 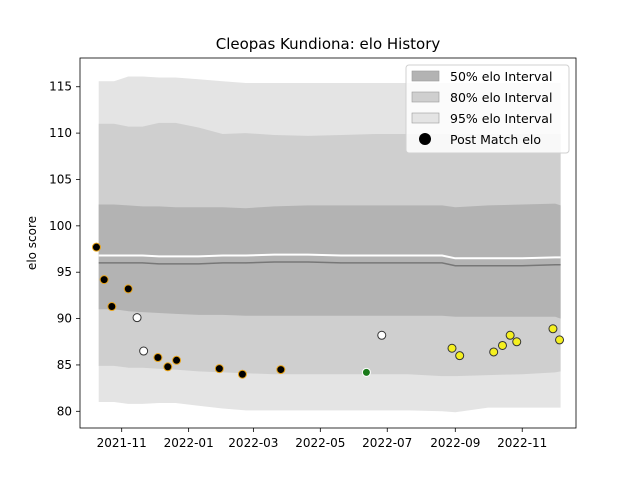 I want to click on y-tick-label: 80, so click(x=64, y=411).